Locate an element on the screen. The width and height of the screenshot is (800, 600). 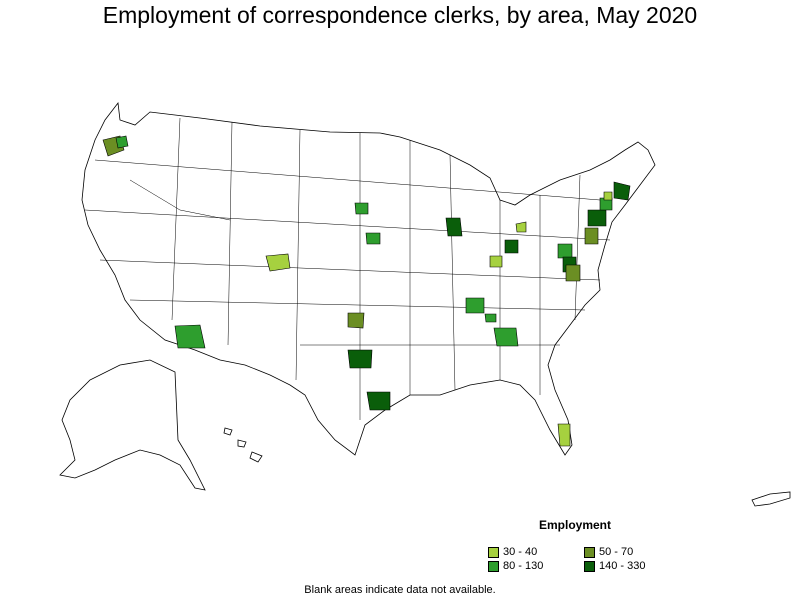
legend-item-140-330: 140 - 330 is located at coordinates (632, 566).